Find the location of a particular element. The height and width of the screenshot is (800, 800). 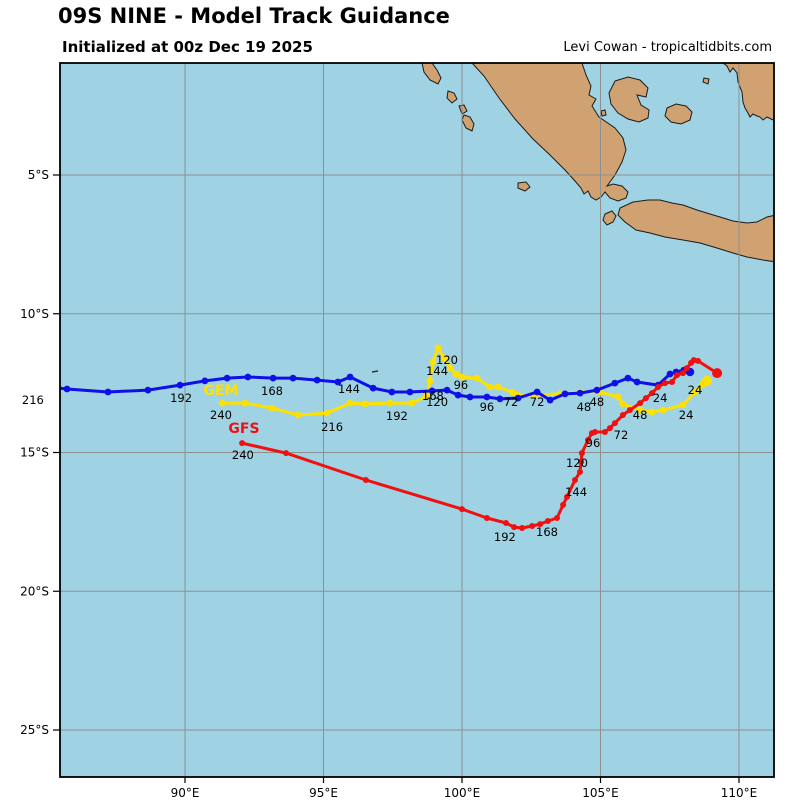

hour-label-gem-48: 48 is located at coordinates (597, 402).